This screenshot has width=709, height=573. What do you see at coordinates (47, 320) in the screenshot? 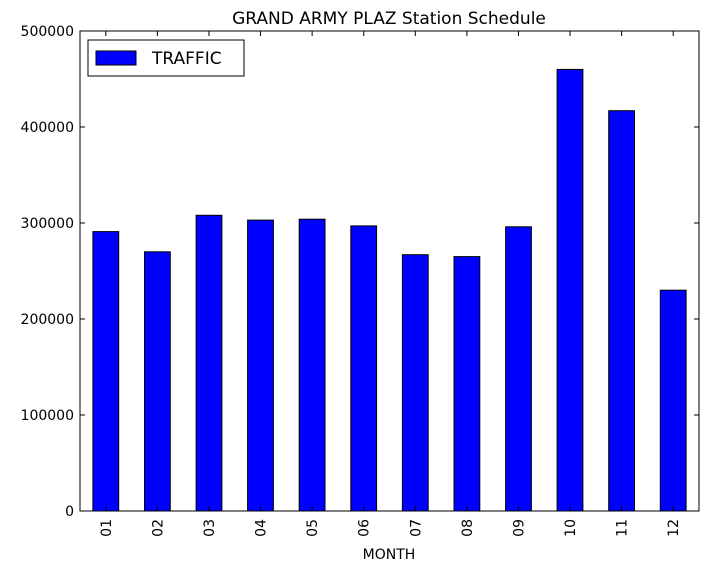
I see `y-tick-label: 200000` at bounding box center [47, 320].